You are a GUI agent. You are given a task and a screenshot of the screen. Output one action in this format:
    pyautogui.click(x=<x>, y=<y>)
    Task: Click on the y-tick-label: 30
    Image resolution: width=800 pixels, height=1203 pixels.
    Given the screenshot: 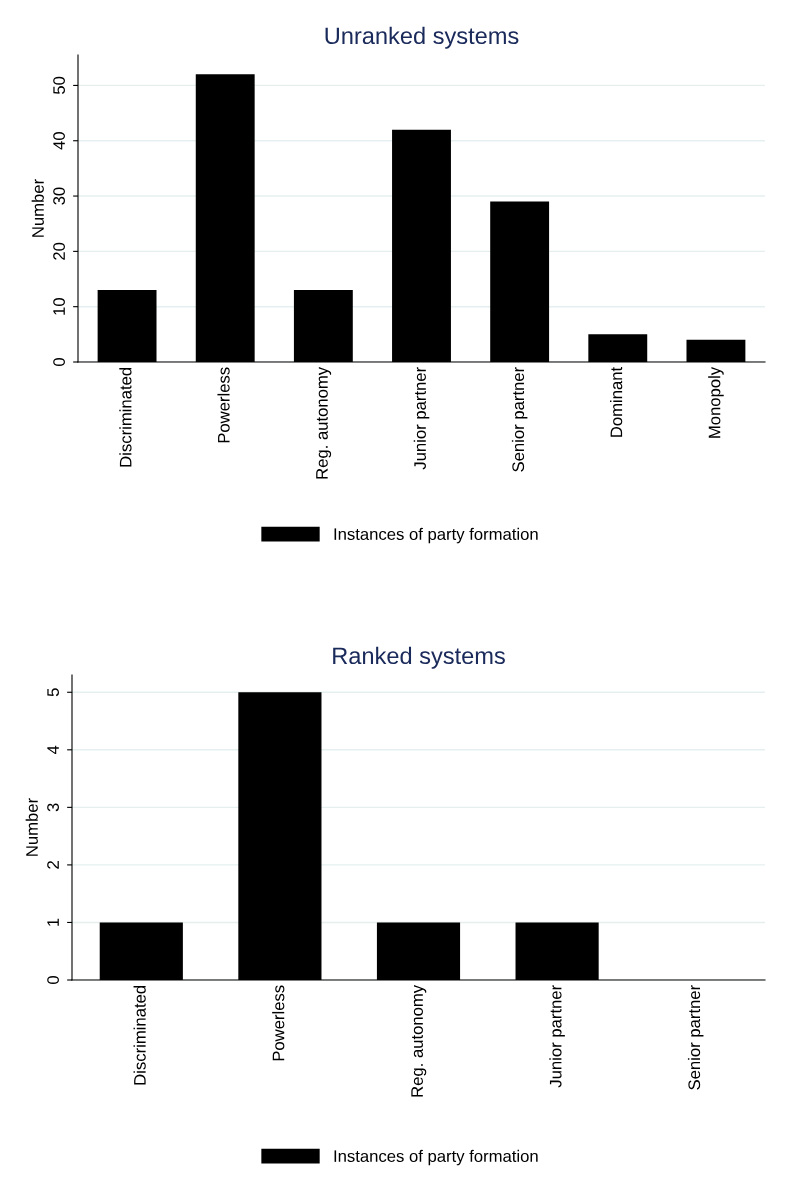 What is the action you would take?
    pyautogui.click(x=59, y=196)
    